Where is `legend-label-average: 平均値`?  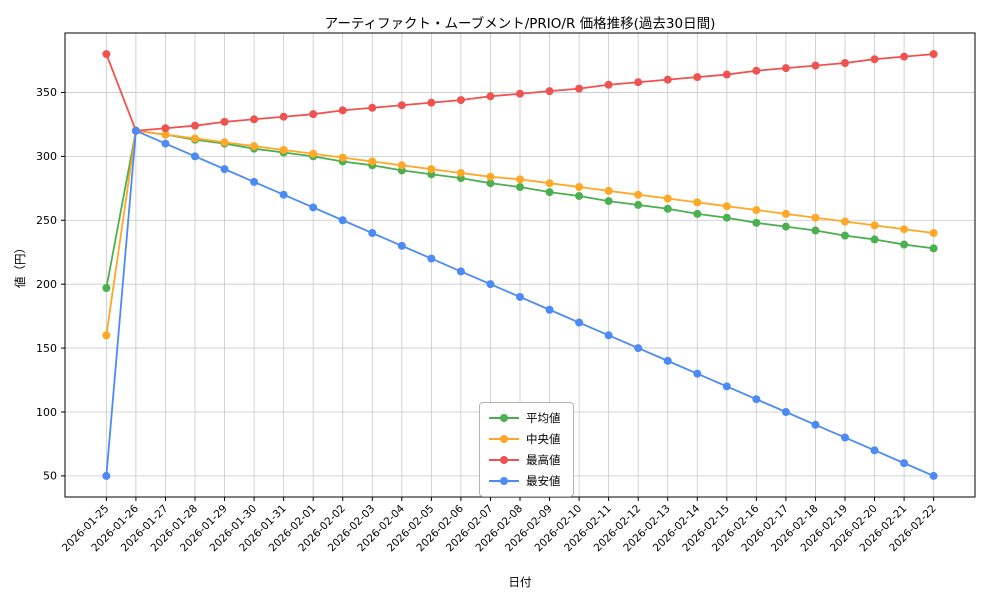
legend-label-average: 平均値 is located at coordinates (543, 418).